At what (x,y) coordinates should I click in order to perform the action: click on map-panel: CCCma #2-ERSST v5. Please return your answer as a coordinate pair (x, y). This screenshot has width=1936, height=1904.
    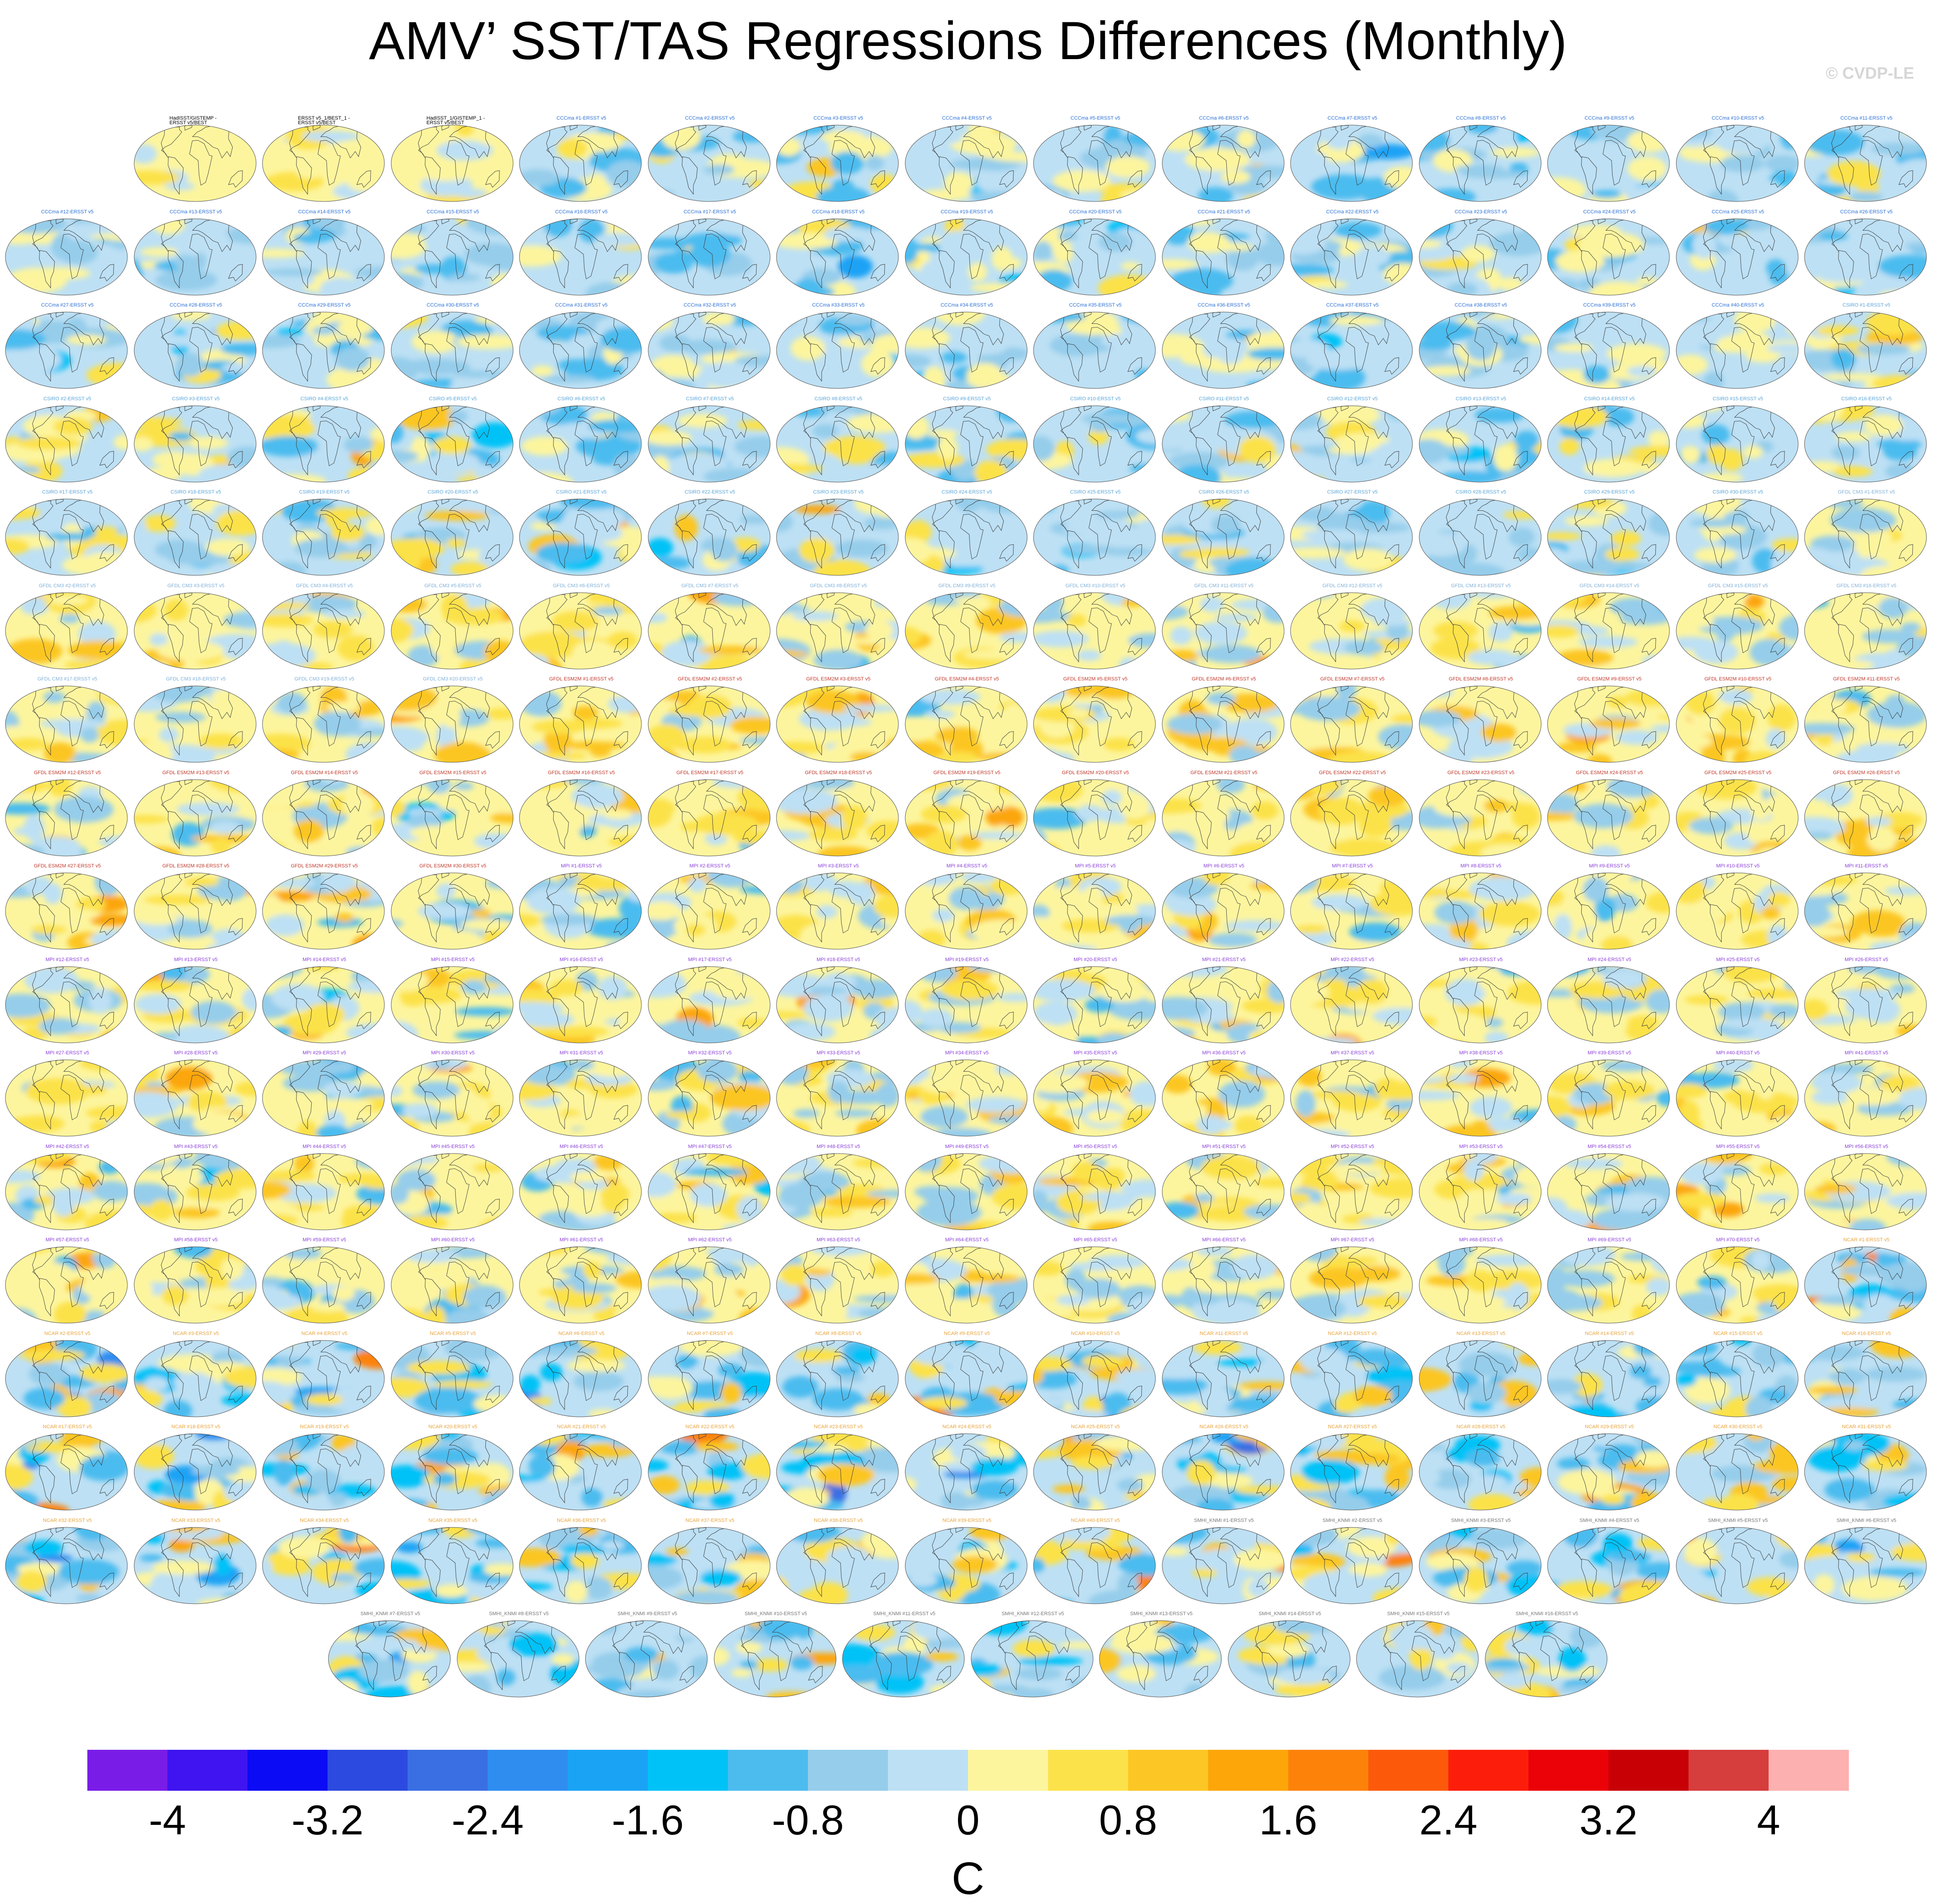
    Looking at the image, I should click on (710, 160).